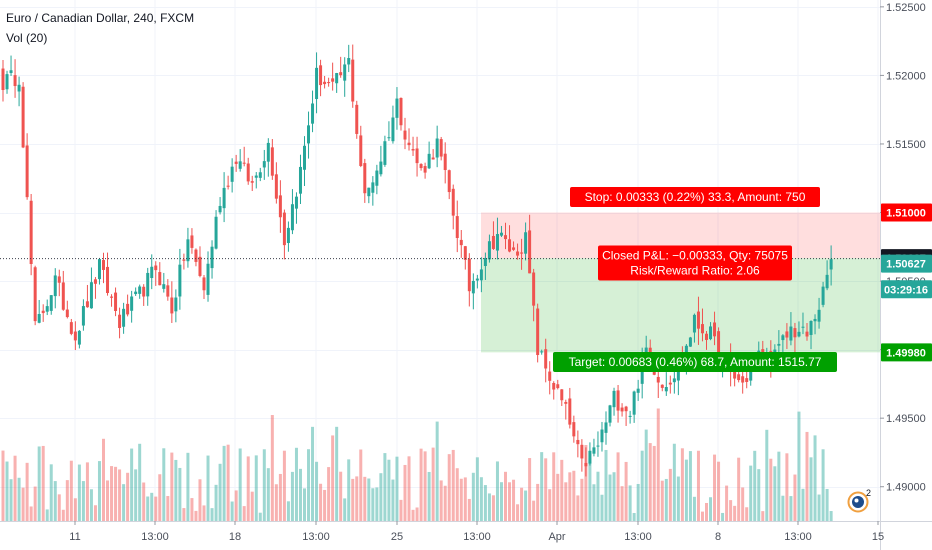 Image resolution: width=932 pixels, height=550 pixels. Describe the element at coordinates (859, 501) in the screenshot. I see `tradingview-logo-icon: 2` at that location.